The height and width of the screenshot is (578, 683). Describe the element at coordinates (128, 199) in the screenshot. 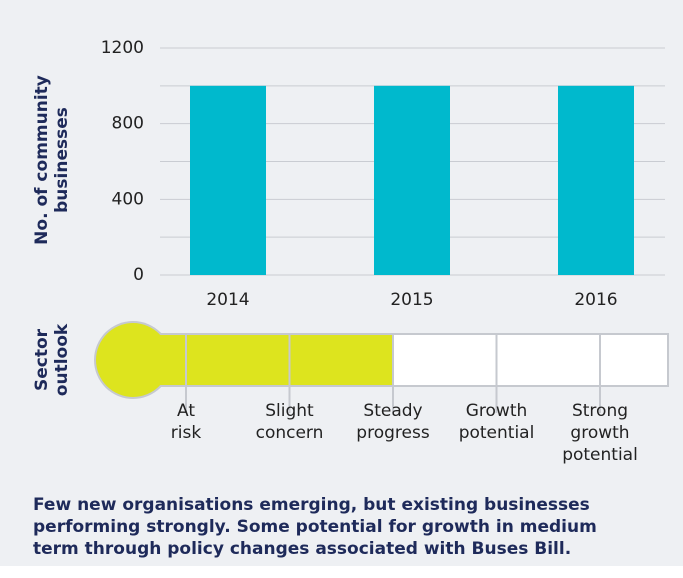

I see `y-tick-label: 400` at that location.